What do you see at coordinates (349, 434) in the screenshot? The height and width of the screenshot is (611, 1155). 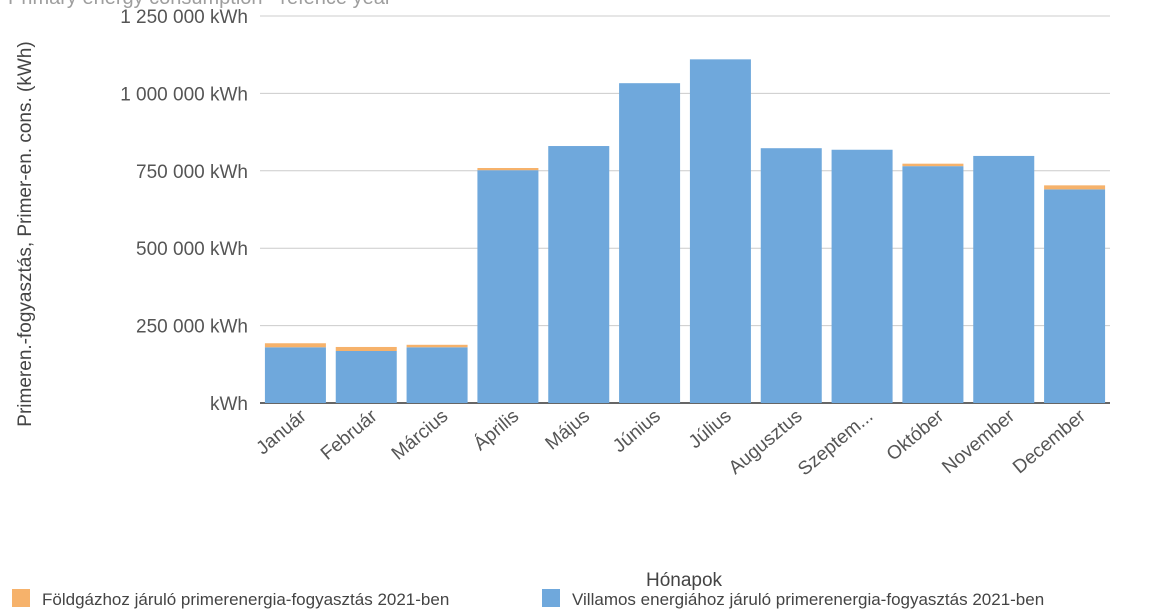 I see `x-tick-label: Február` at bounding box center [349, 434].